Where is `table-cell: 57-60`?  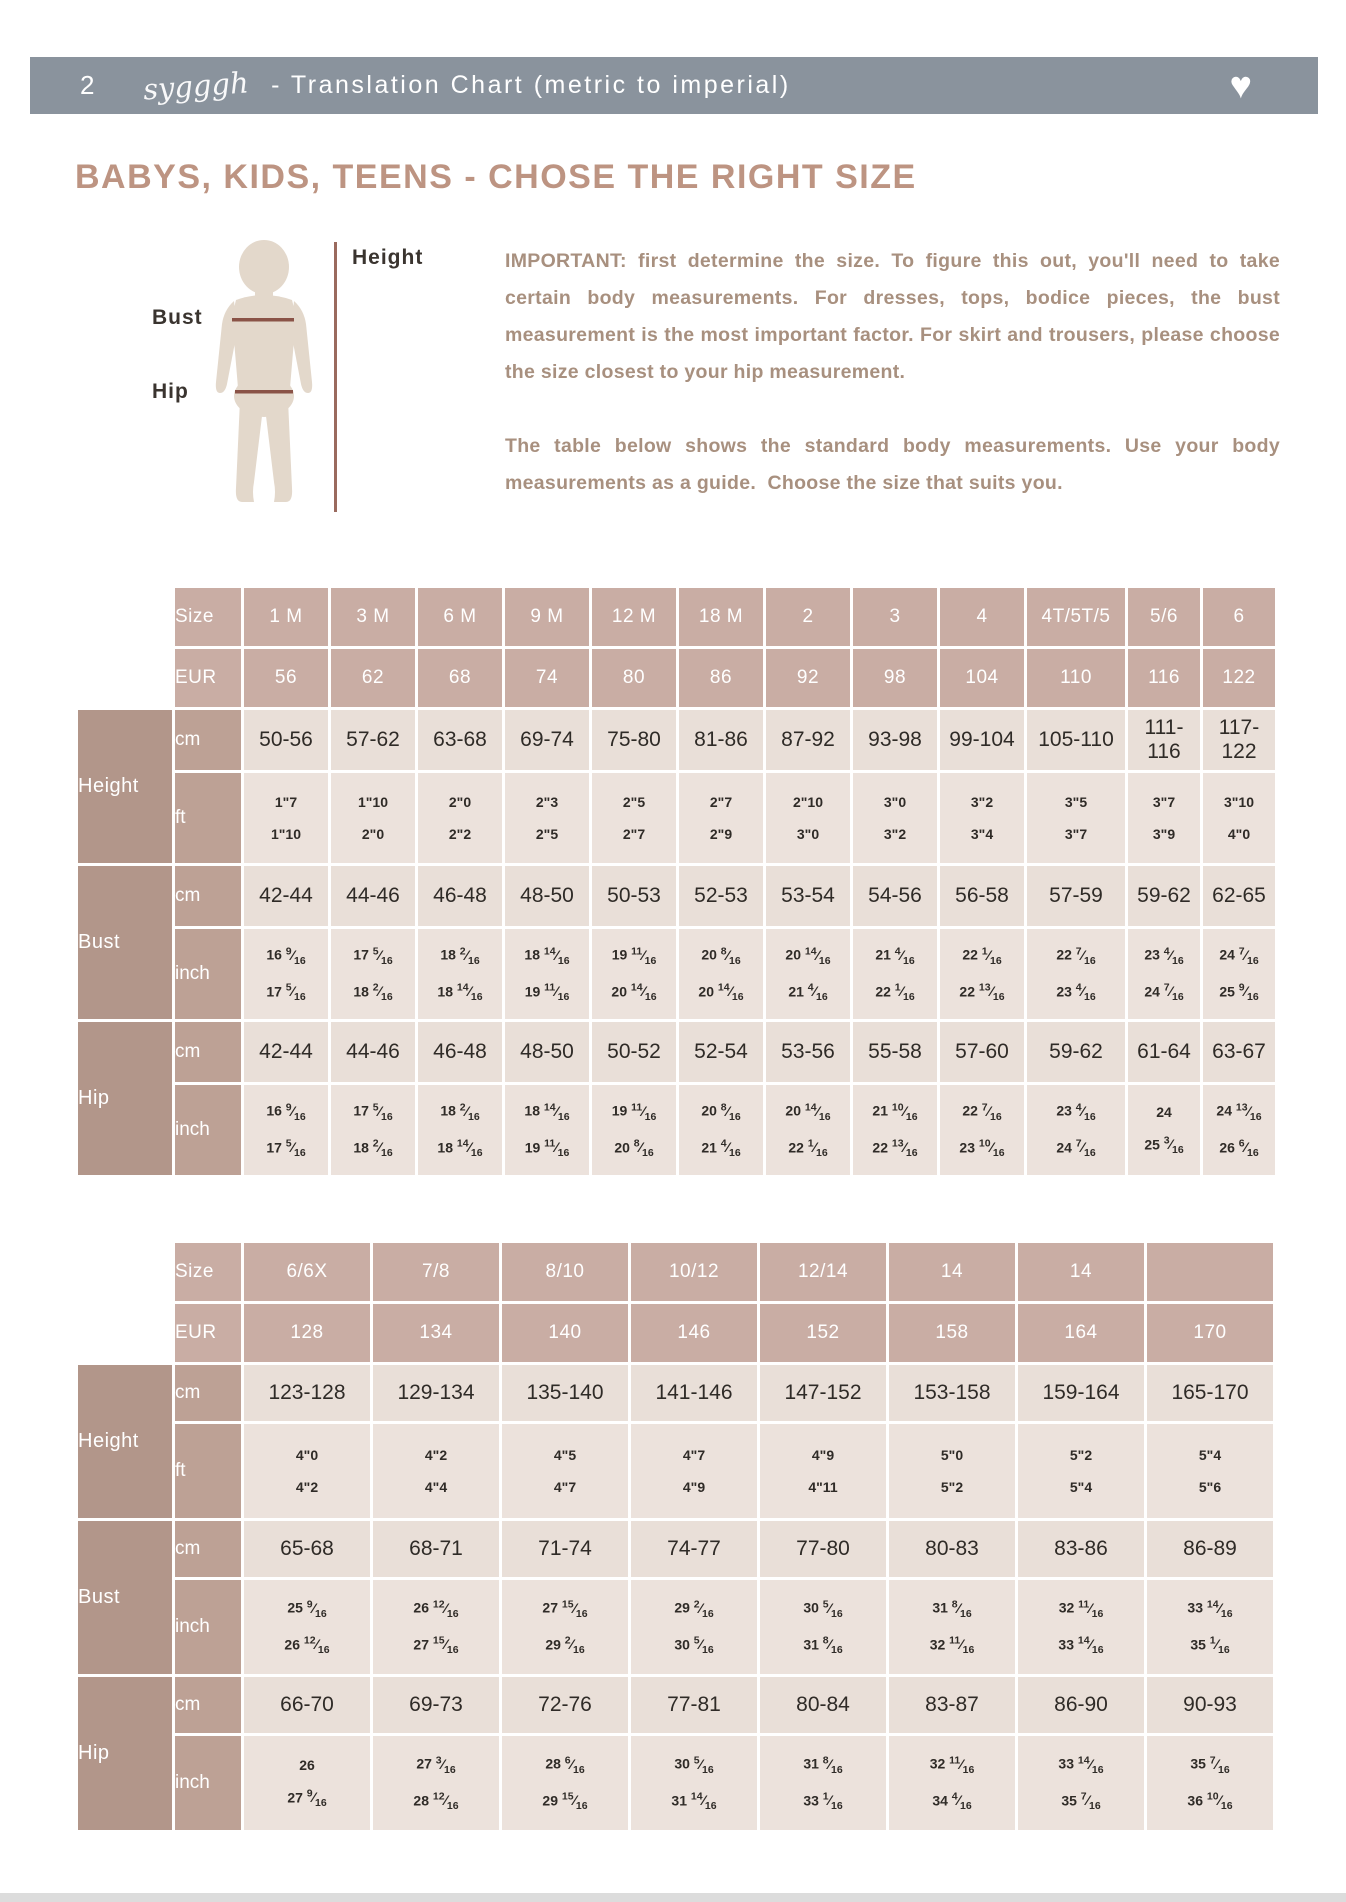
table-cell: 57-60 is located at coordinates (982, 1052).